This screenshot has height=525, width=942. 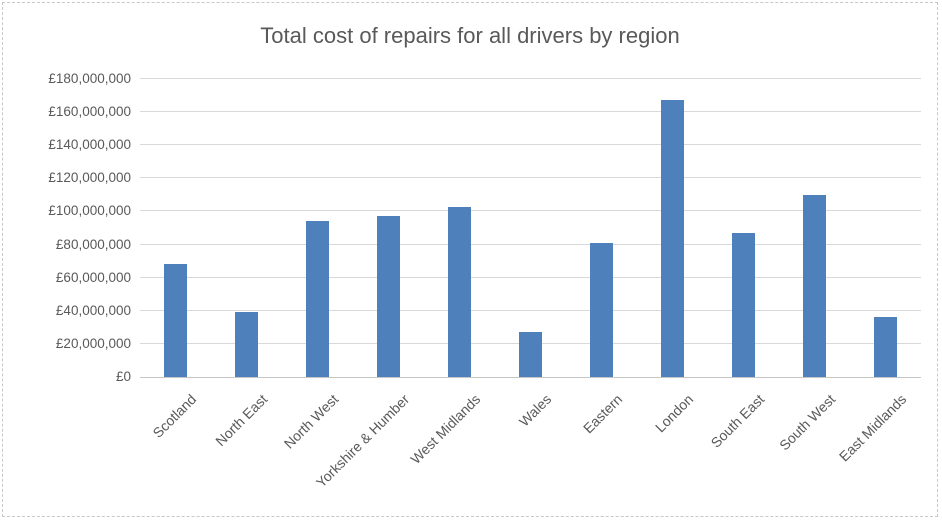 I want to click on x-tick-label-north-east: North East, so click(x=240, y=420).